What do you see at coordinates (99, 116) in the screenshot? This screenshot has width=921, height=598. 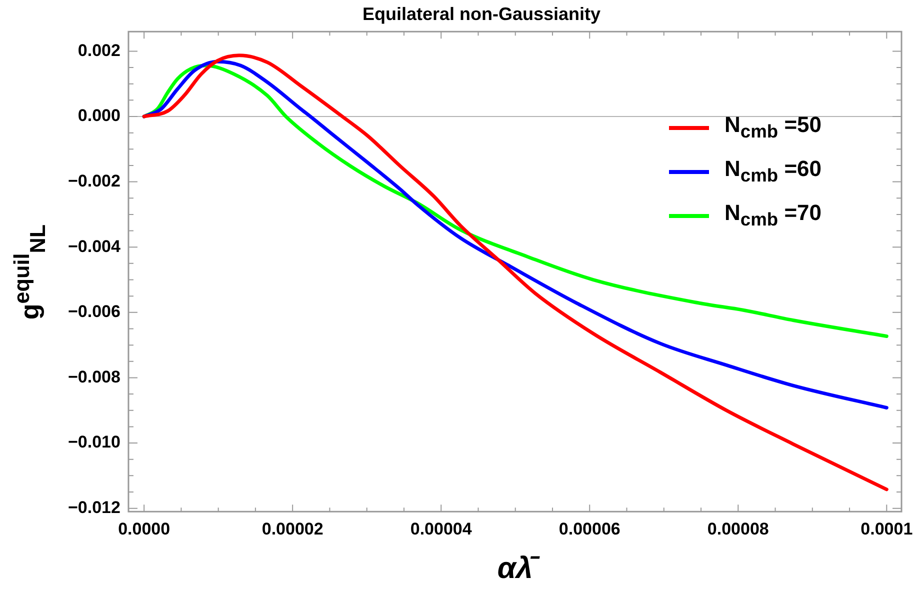 I see `y-tick-label: 0.000` at bounding box center [99, 116].